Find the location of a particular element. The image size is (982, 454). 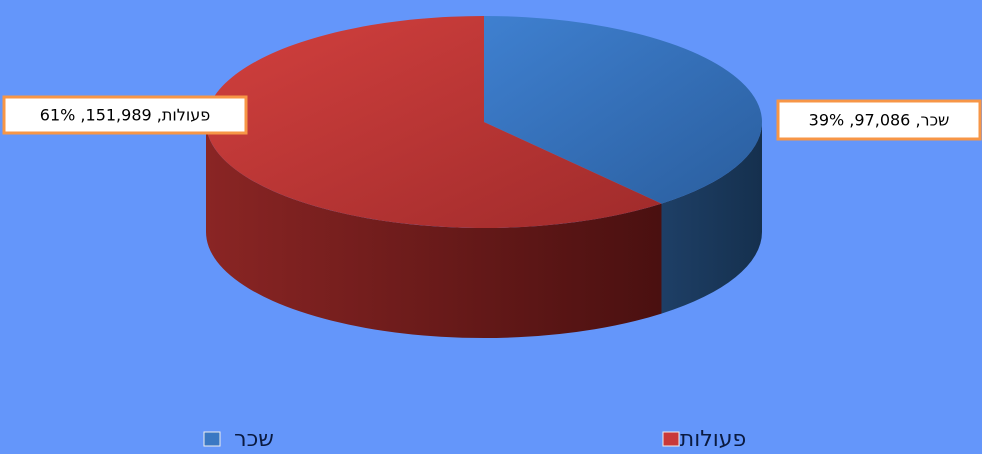

slice is located at coordinates (623, 110).